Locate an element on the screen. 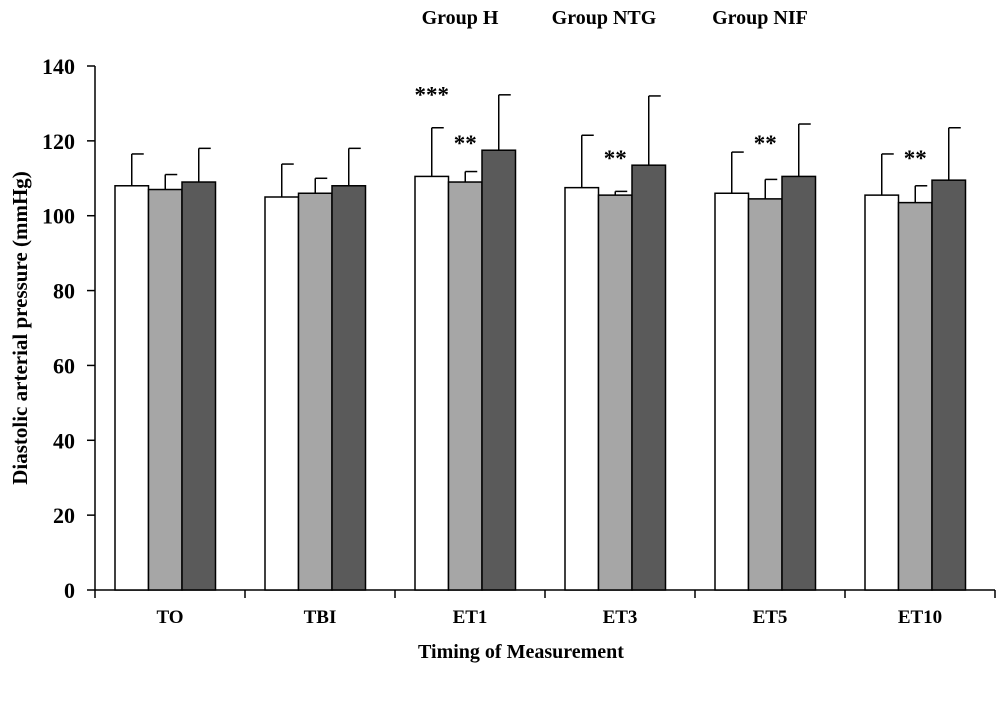  legend-entry: Group NIF is located at coordinates (760, 18).